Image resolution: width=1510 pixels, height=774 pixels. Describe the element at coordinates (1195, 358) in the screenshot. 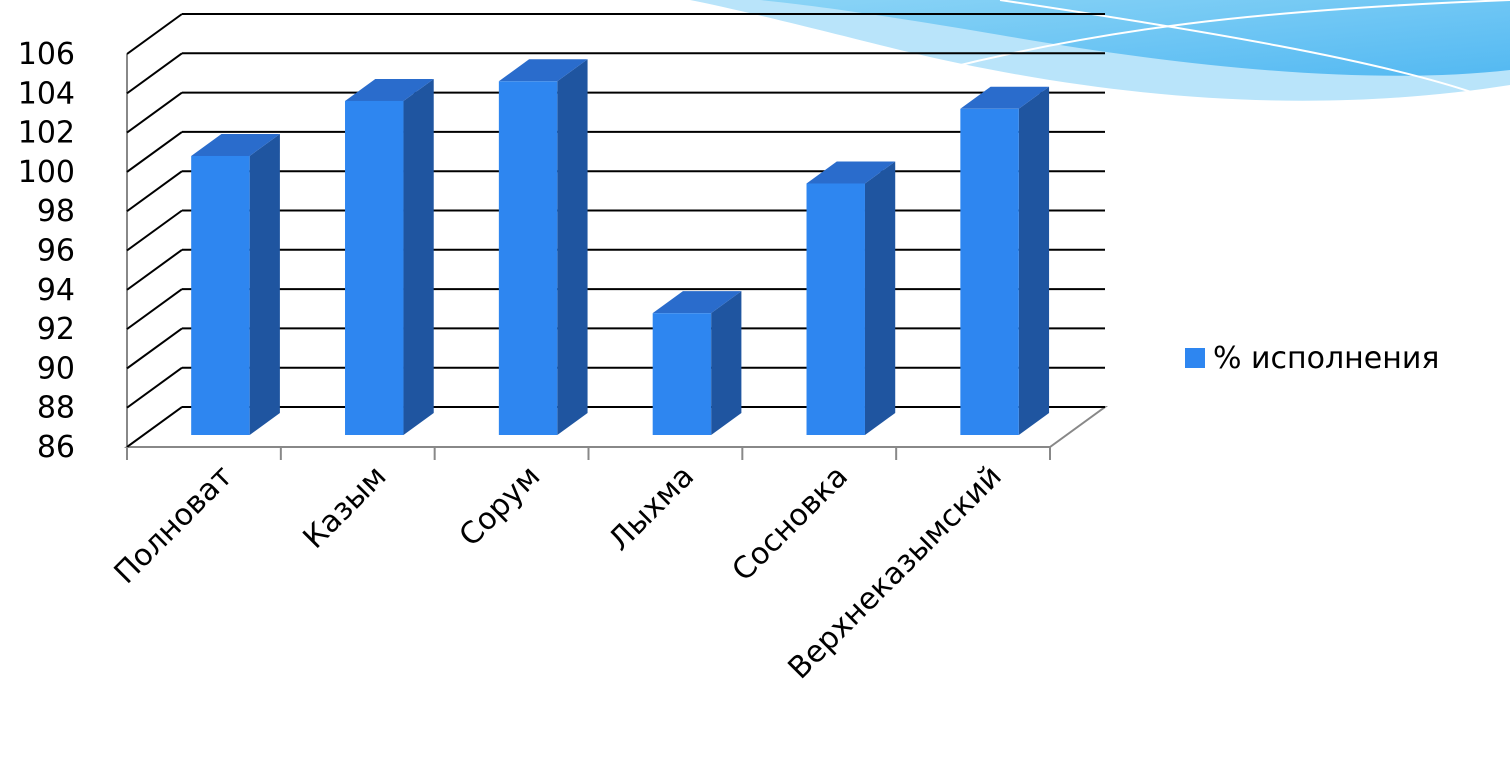

I see `legend-swatch` at that location.